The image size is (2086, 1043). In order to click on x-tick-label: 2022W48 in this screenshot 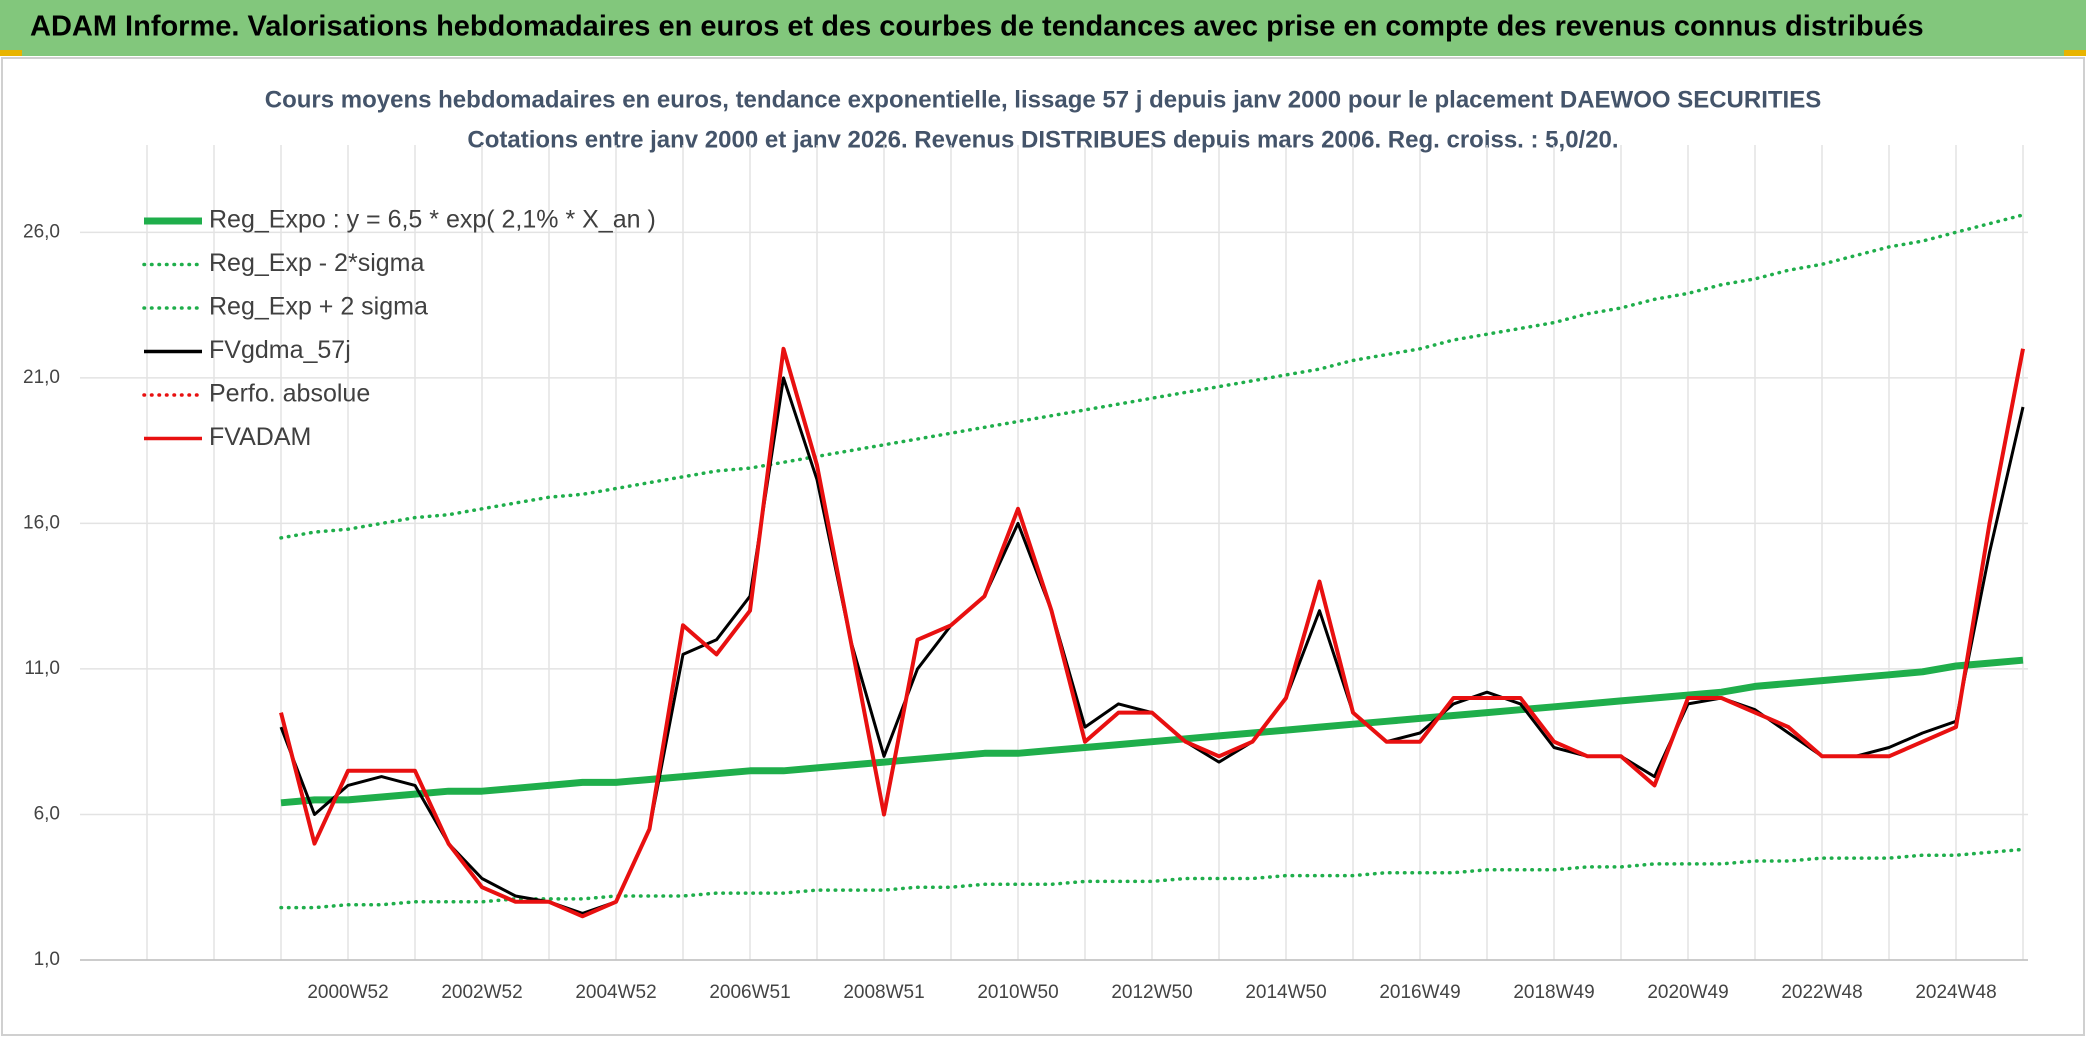, I will do `click(1821, 992)`.